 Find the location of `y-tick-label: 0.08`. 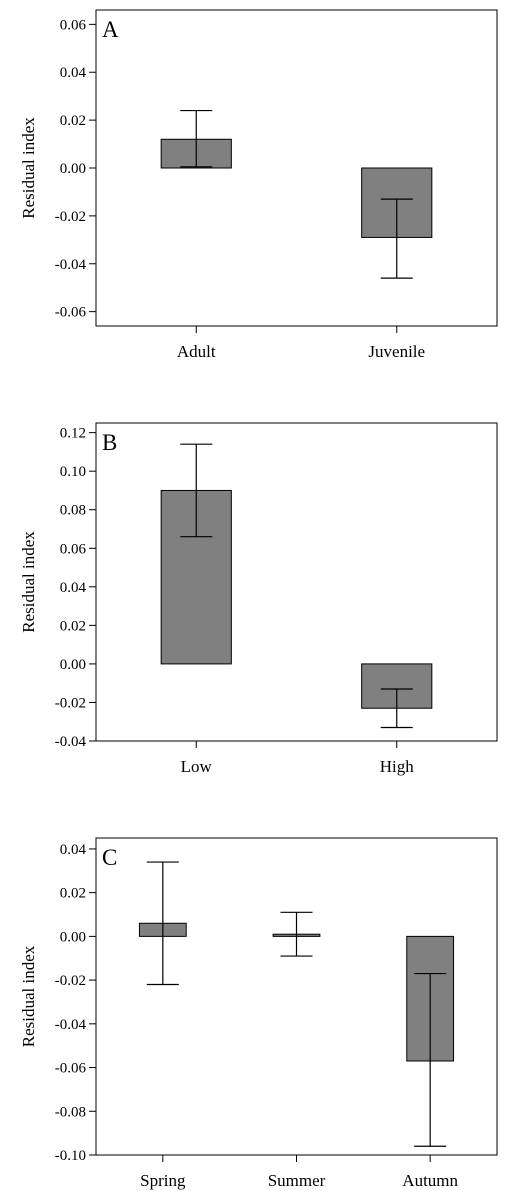

y-tick-label: 0.08 is located at coordinates (73, 511).